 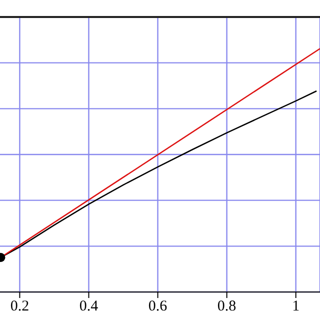 I want to click on x-tick-label: 0.2, so click(x=20, y=306).